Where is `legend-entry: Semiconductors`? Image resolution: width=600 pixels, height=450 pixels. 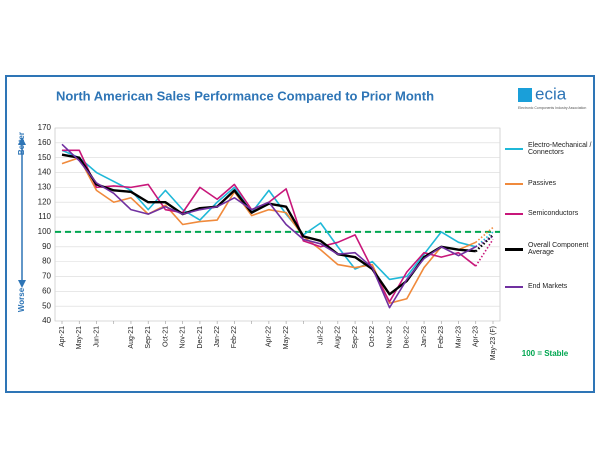 legend-entry: Semiconductors is located at coordinates (551, 213).